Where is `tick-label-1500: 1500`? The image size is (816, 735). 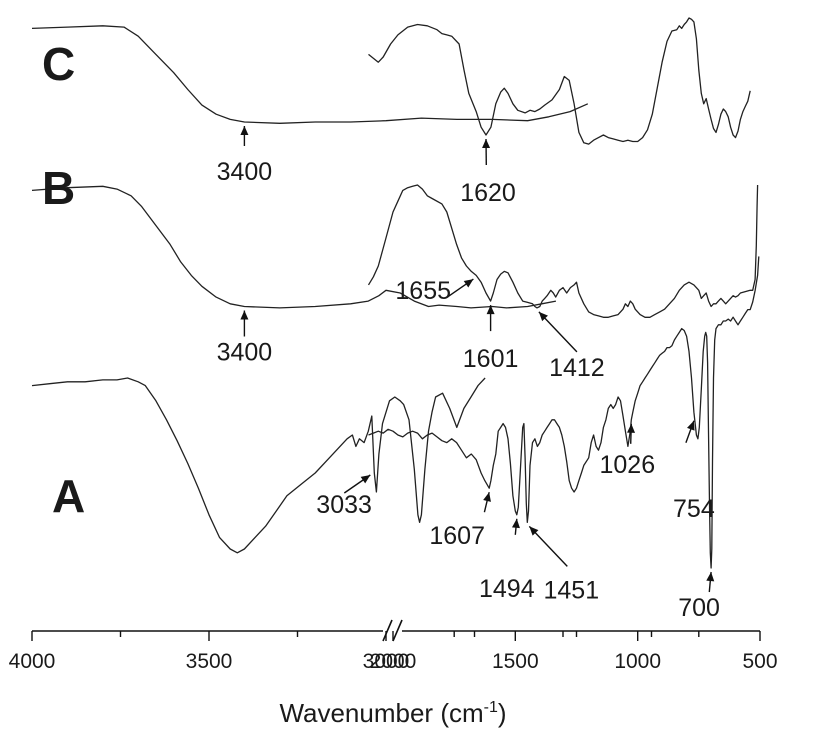
tick-label-1500: 1500 is located at coordinates (515, 661).